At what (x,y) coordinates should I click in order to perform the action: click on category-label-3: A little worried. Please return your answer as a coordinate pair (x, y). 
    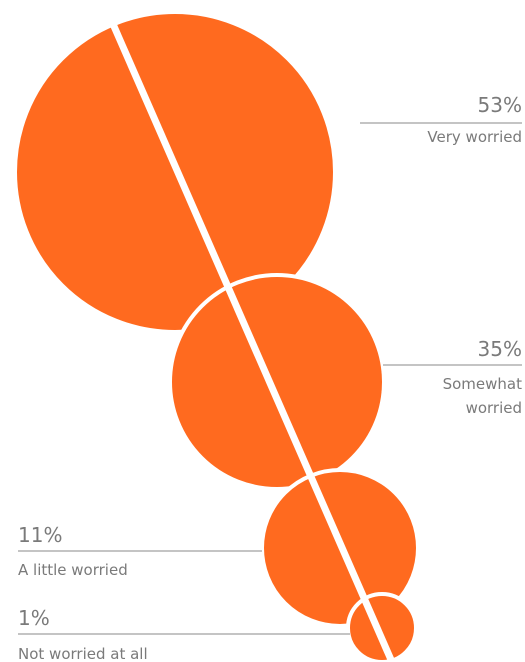
    Looking at the image, I should click on (73, 570).